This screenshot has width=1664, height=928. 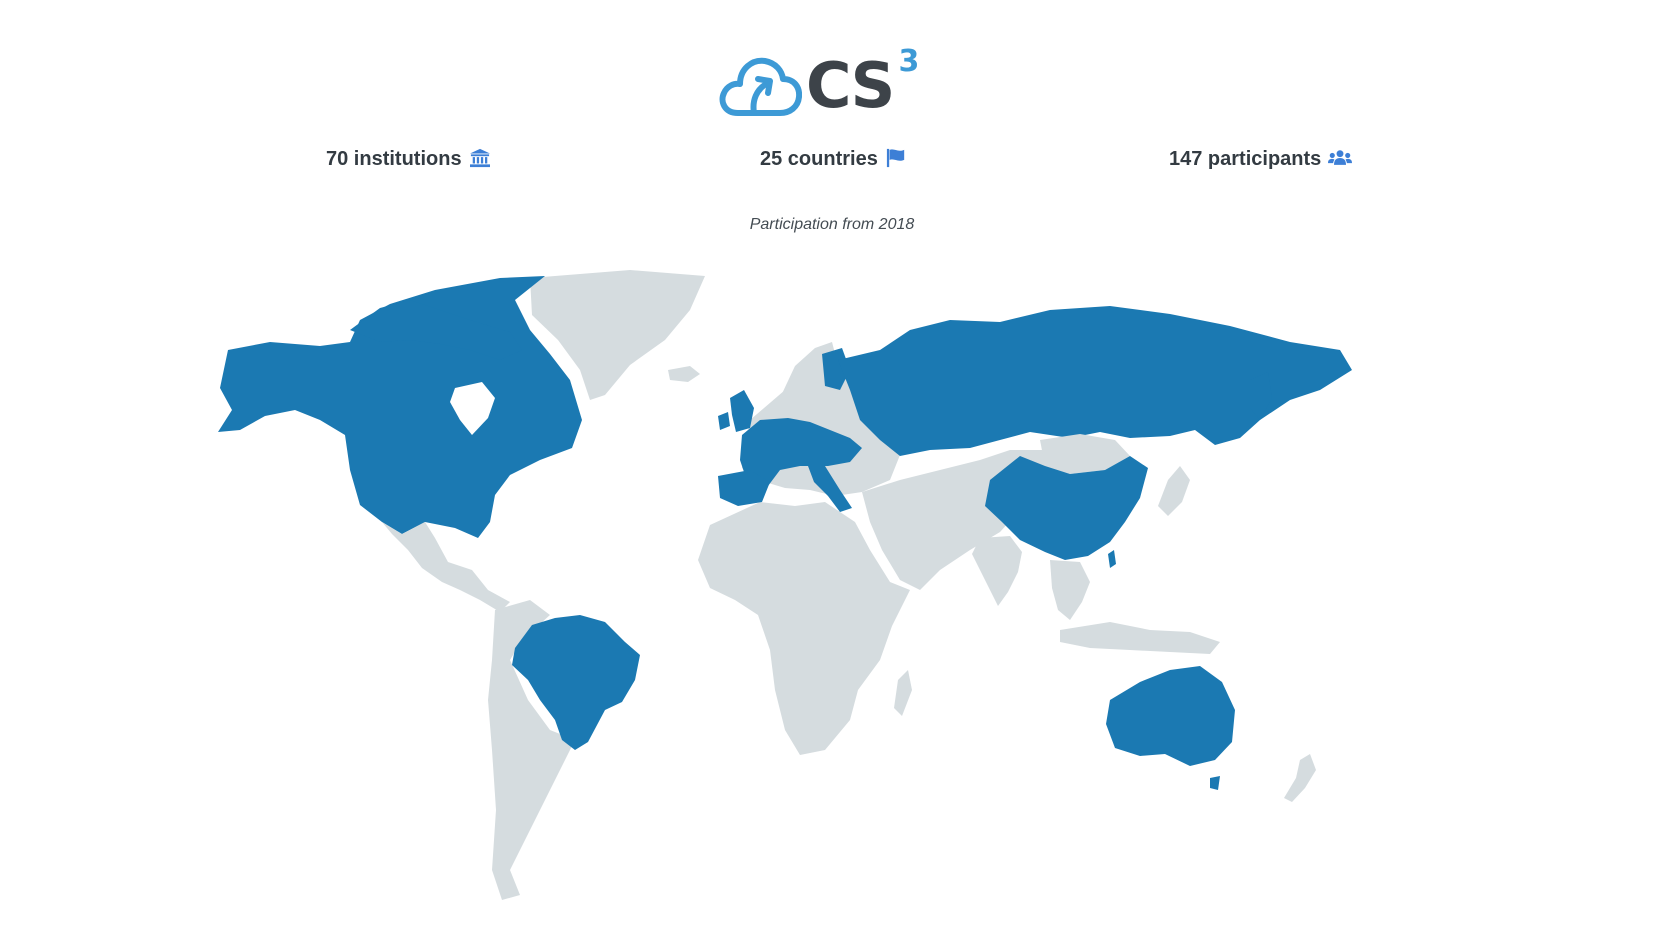 What do you see at coordinates (801, 452) in the screenshot?
I see `region-western-europe` at bounding box center [801, 452].